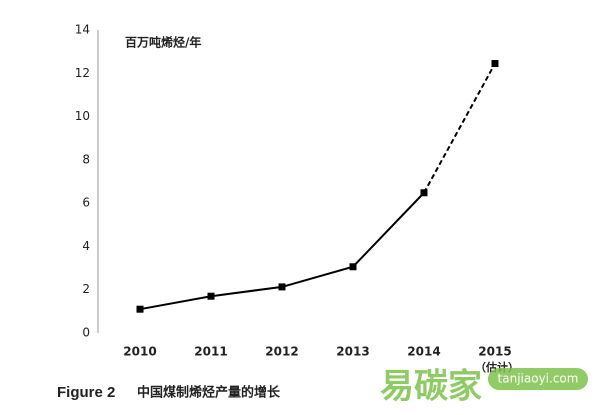 This screenshot has height=415, width=600. What do you see at coordinates (281, 352) in the screenshot?
I see `x-tick-label: 2012` at bounding box center [281, 352].